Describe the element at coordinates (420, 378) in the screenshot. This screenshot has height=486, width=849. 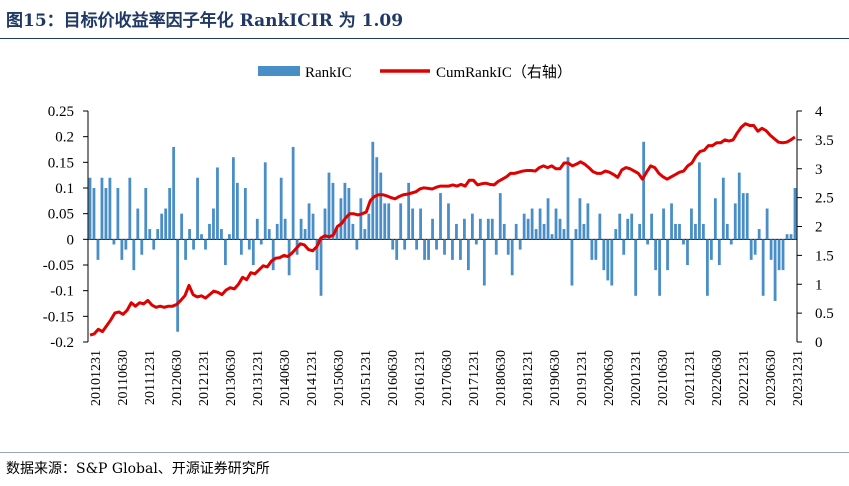
I see `x-axis-tick-label: 20161231` at that location.